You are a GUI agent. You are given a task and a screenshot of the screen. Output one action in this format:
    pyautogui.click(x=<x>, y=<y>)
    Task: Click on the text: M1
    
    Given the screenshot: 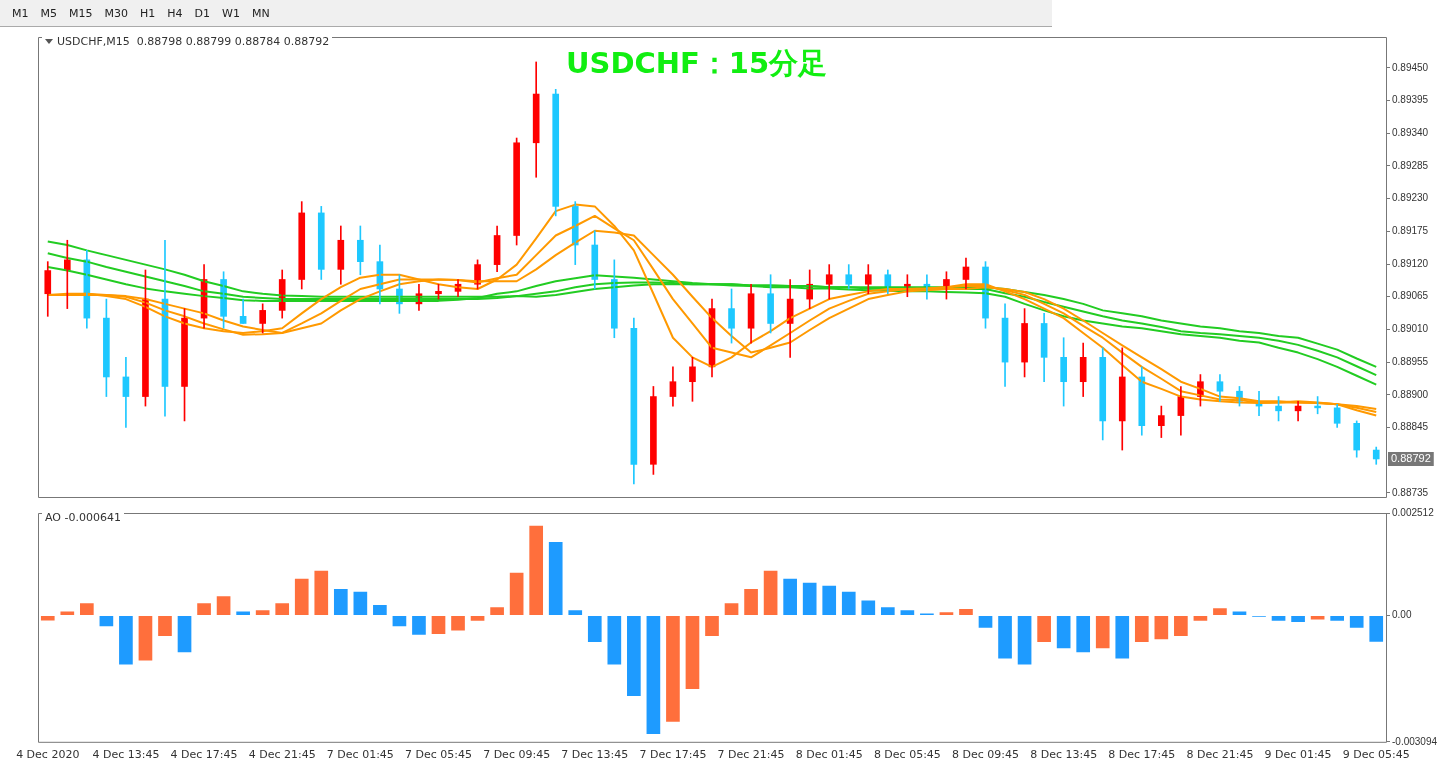 What is the action you would take?
    pyautogui.click(x=20, y=13)
    